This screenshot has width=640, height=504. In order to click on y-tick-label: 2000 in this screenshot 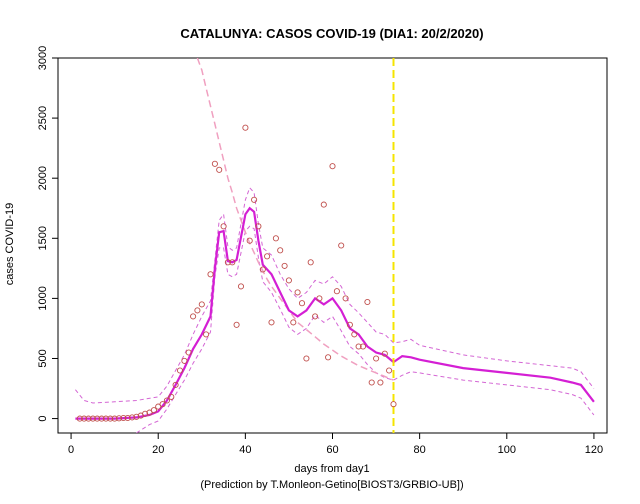, I will do `click(43, 178)`.